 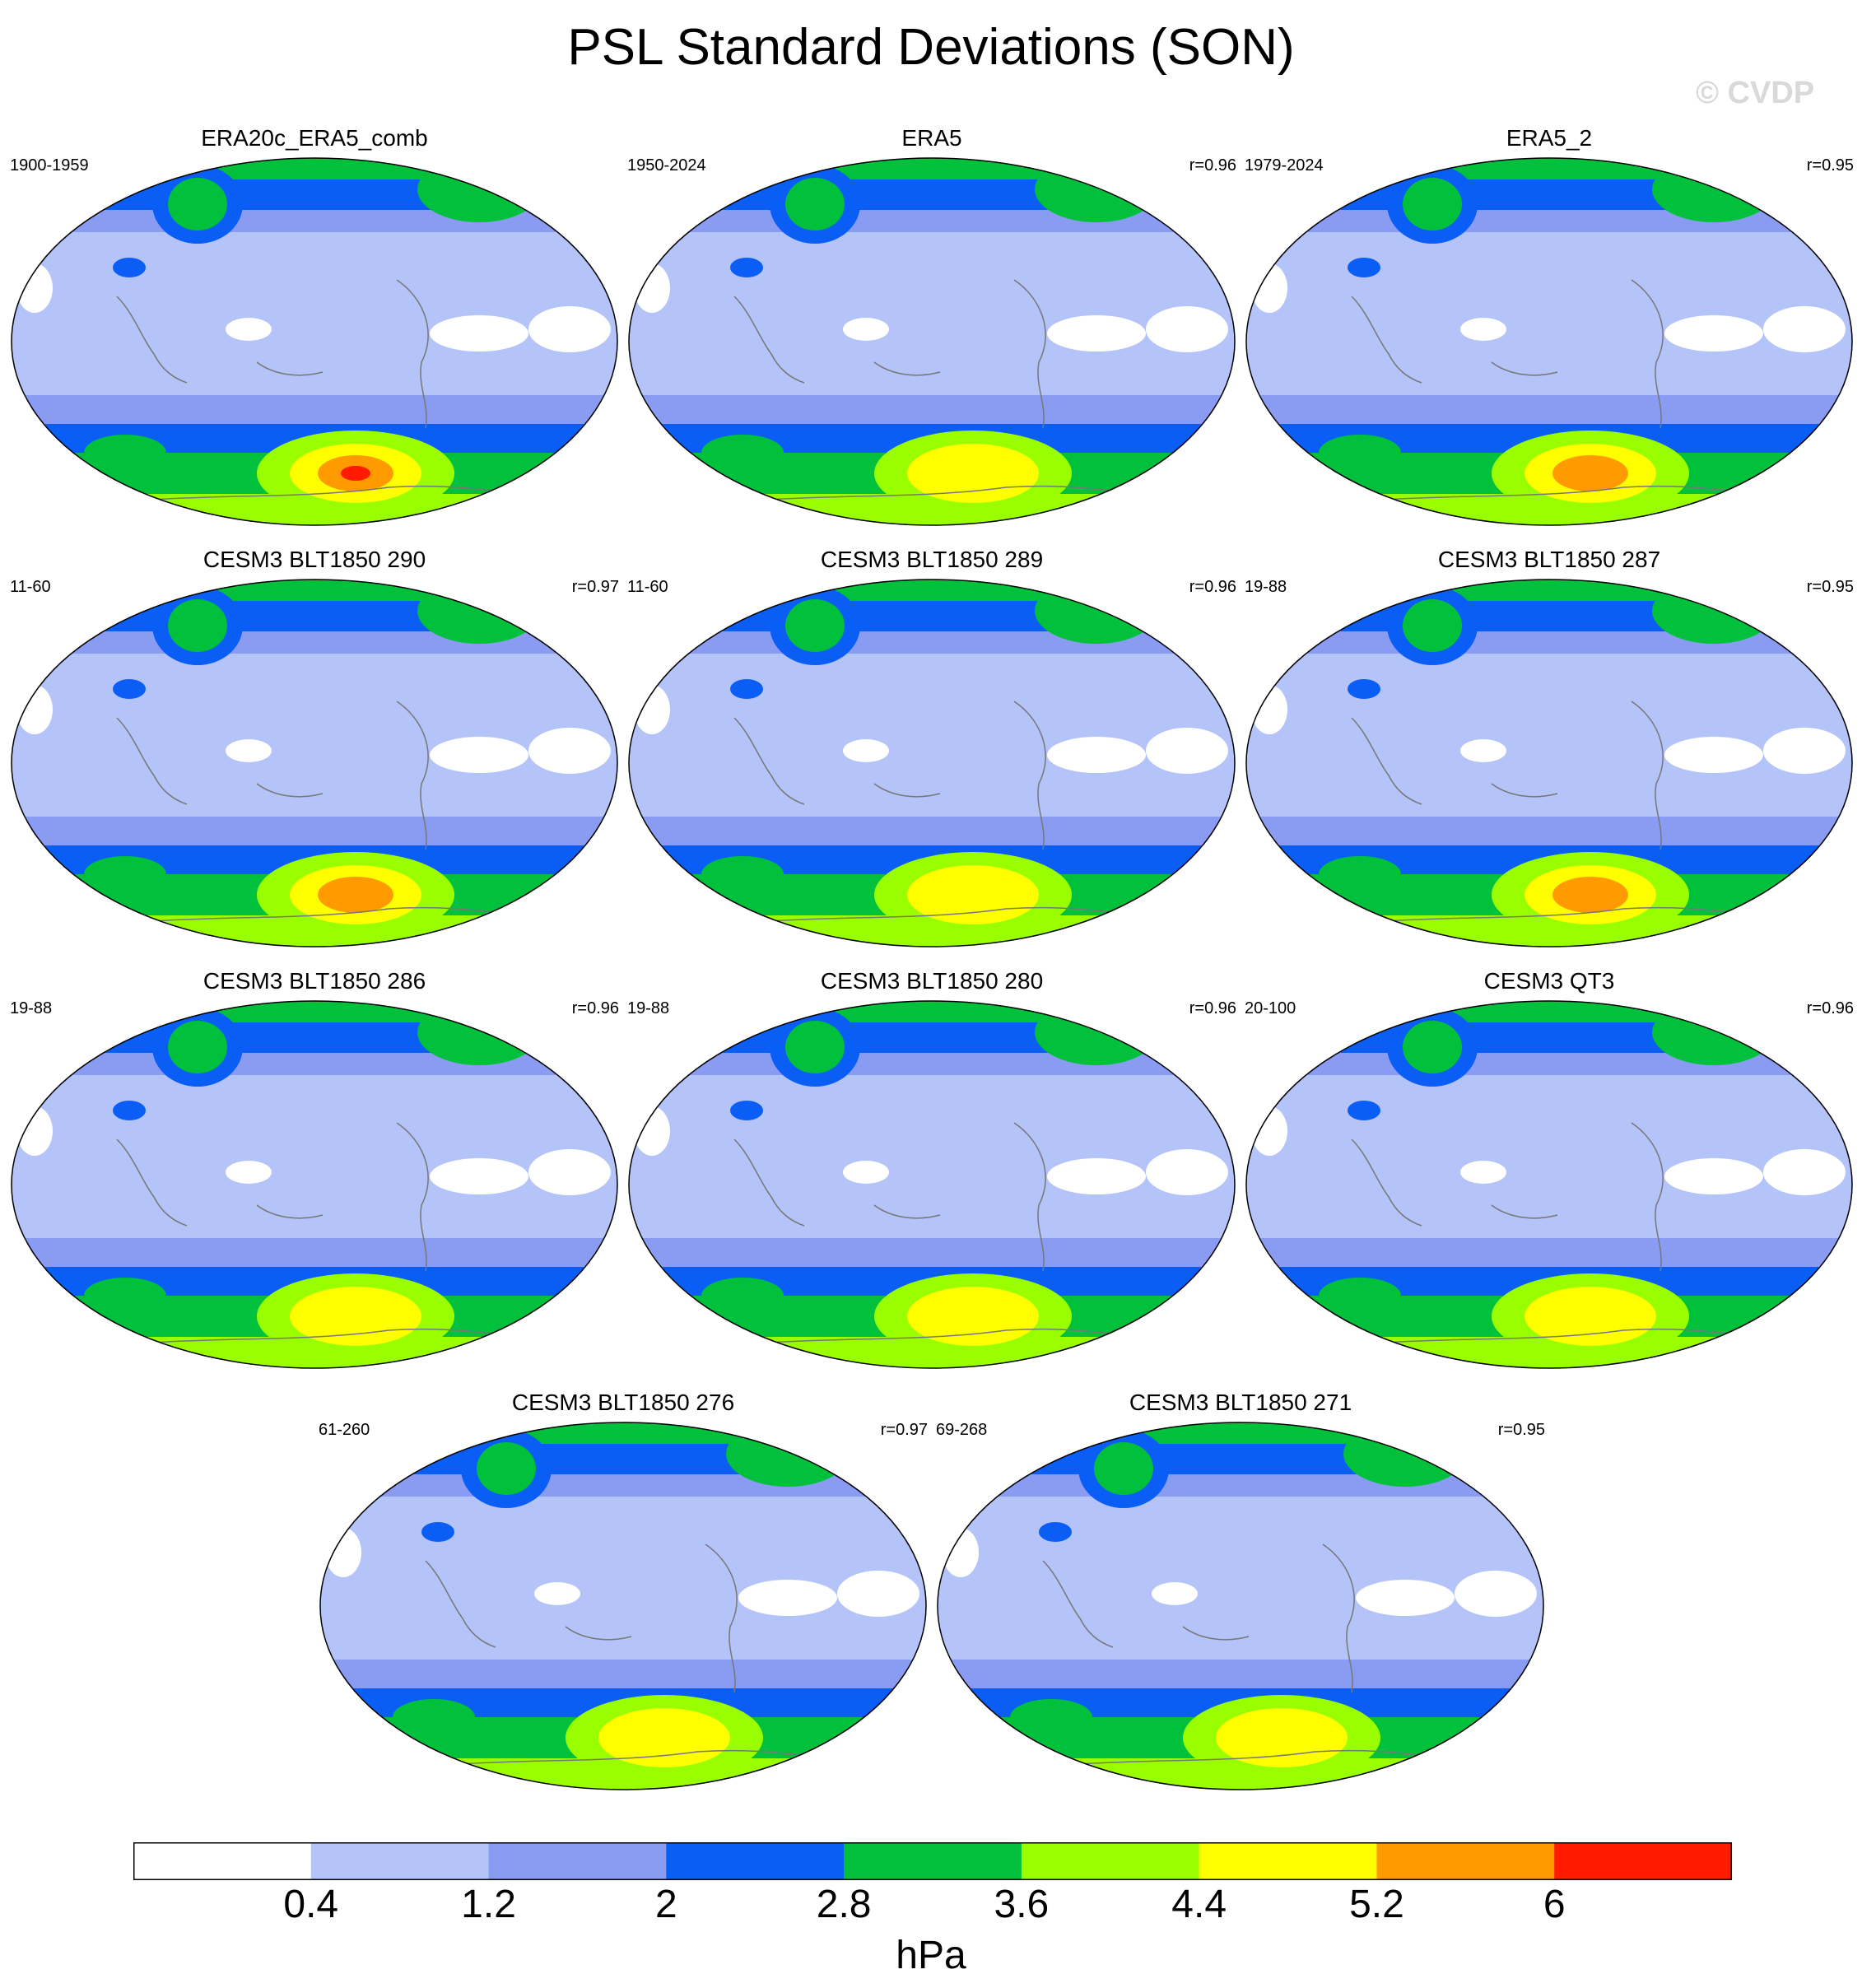 I want to click on panel-correlation: r=0.97, so click(x=595, y=587).